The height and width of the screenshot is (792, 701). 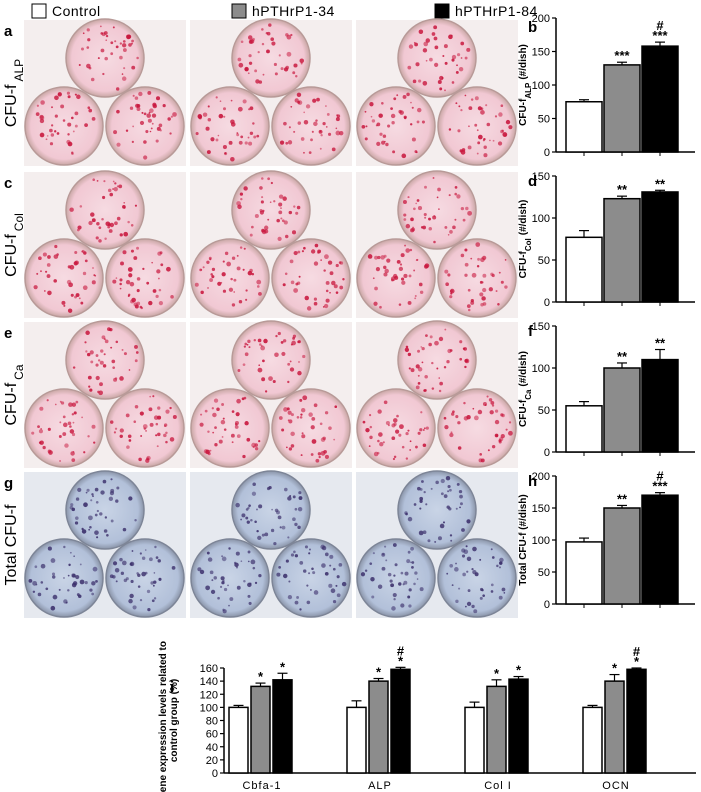 I want to click on y-axis-label-part: ALP, so click(x=528, y=90).